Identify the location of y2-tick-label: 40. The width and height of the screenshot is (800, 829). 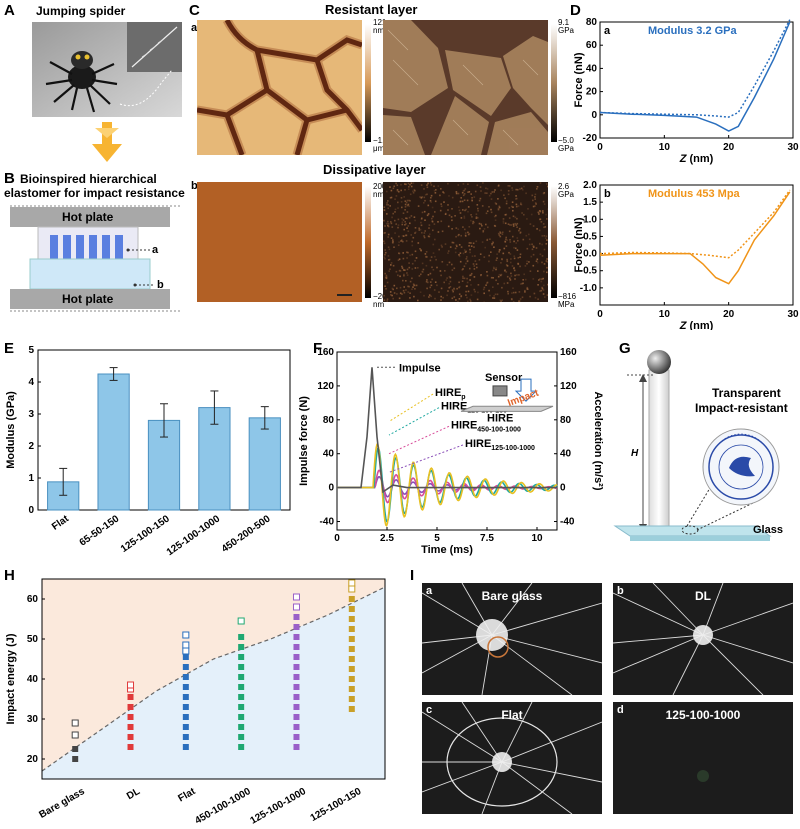
(566, 454).